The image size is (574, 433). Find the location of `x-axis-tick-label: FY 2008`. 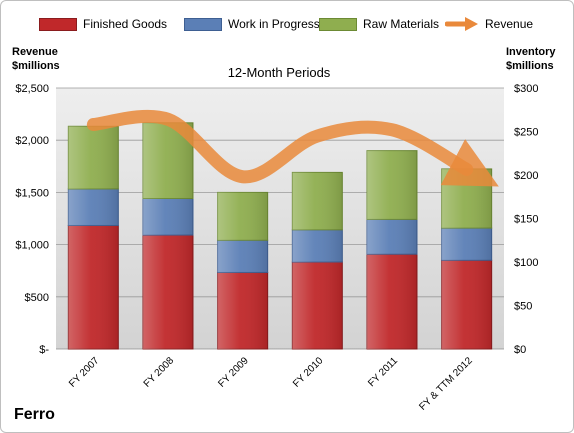

x-axis-tick-label: FY 2008 is located at coordinates (159, 372).